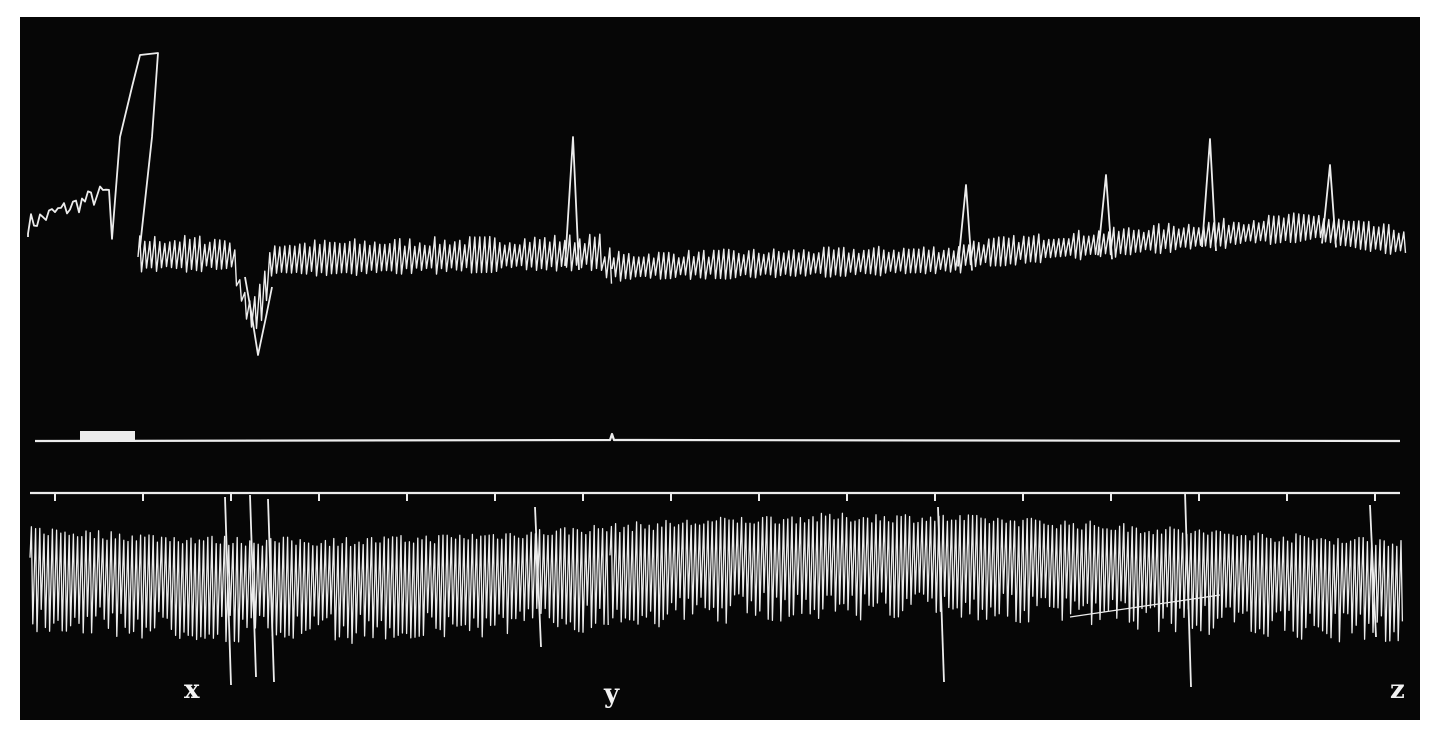  What do you see at coordinates (1145, 606) in the screenshot?
I see `lower-trace-slant` at bounding box center [1145, 606].